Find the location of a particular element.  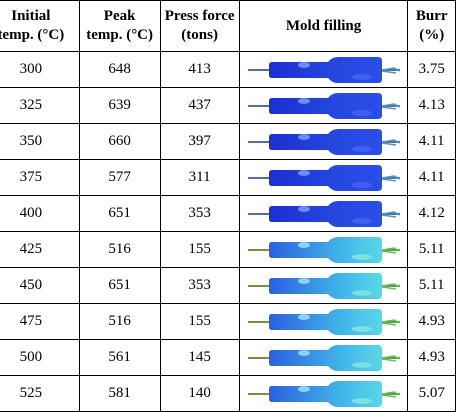

cell-text: 400 is located at coordinates (31, 213).